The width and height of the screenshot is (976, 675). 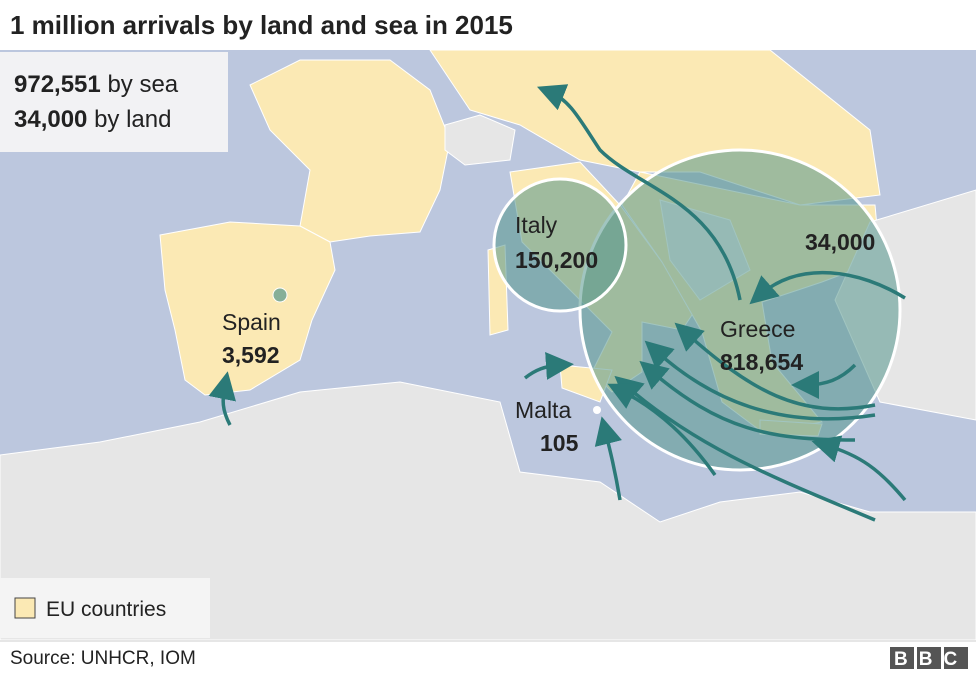 I want to click on land-route-label: 34,000, so click(x=840, y=242).